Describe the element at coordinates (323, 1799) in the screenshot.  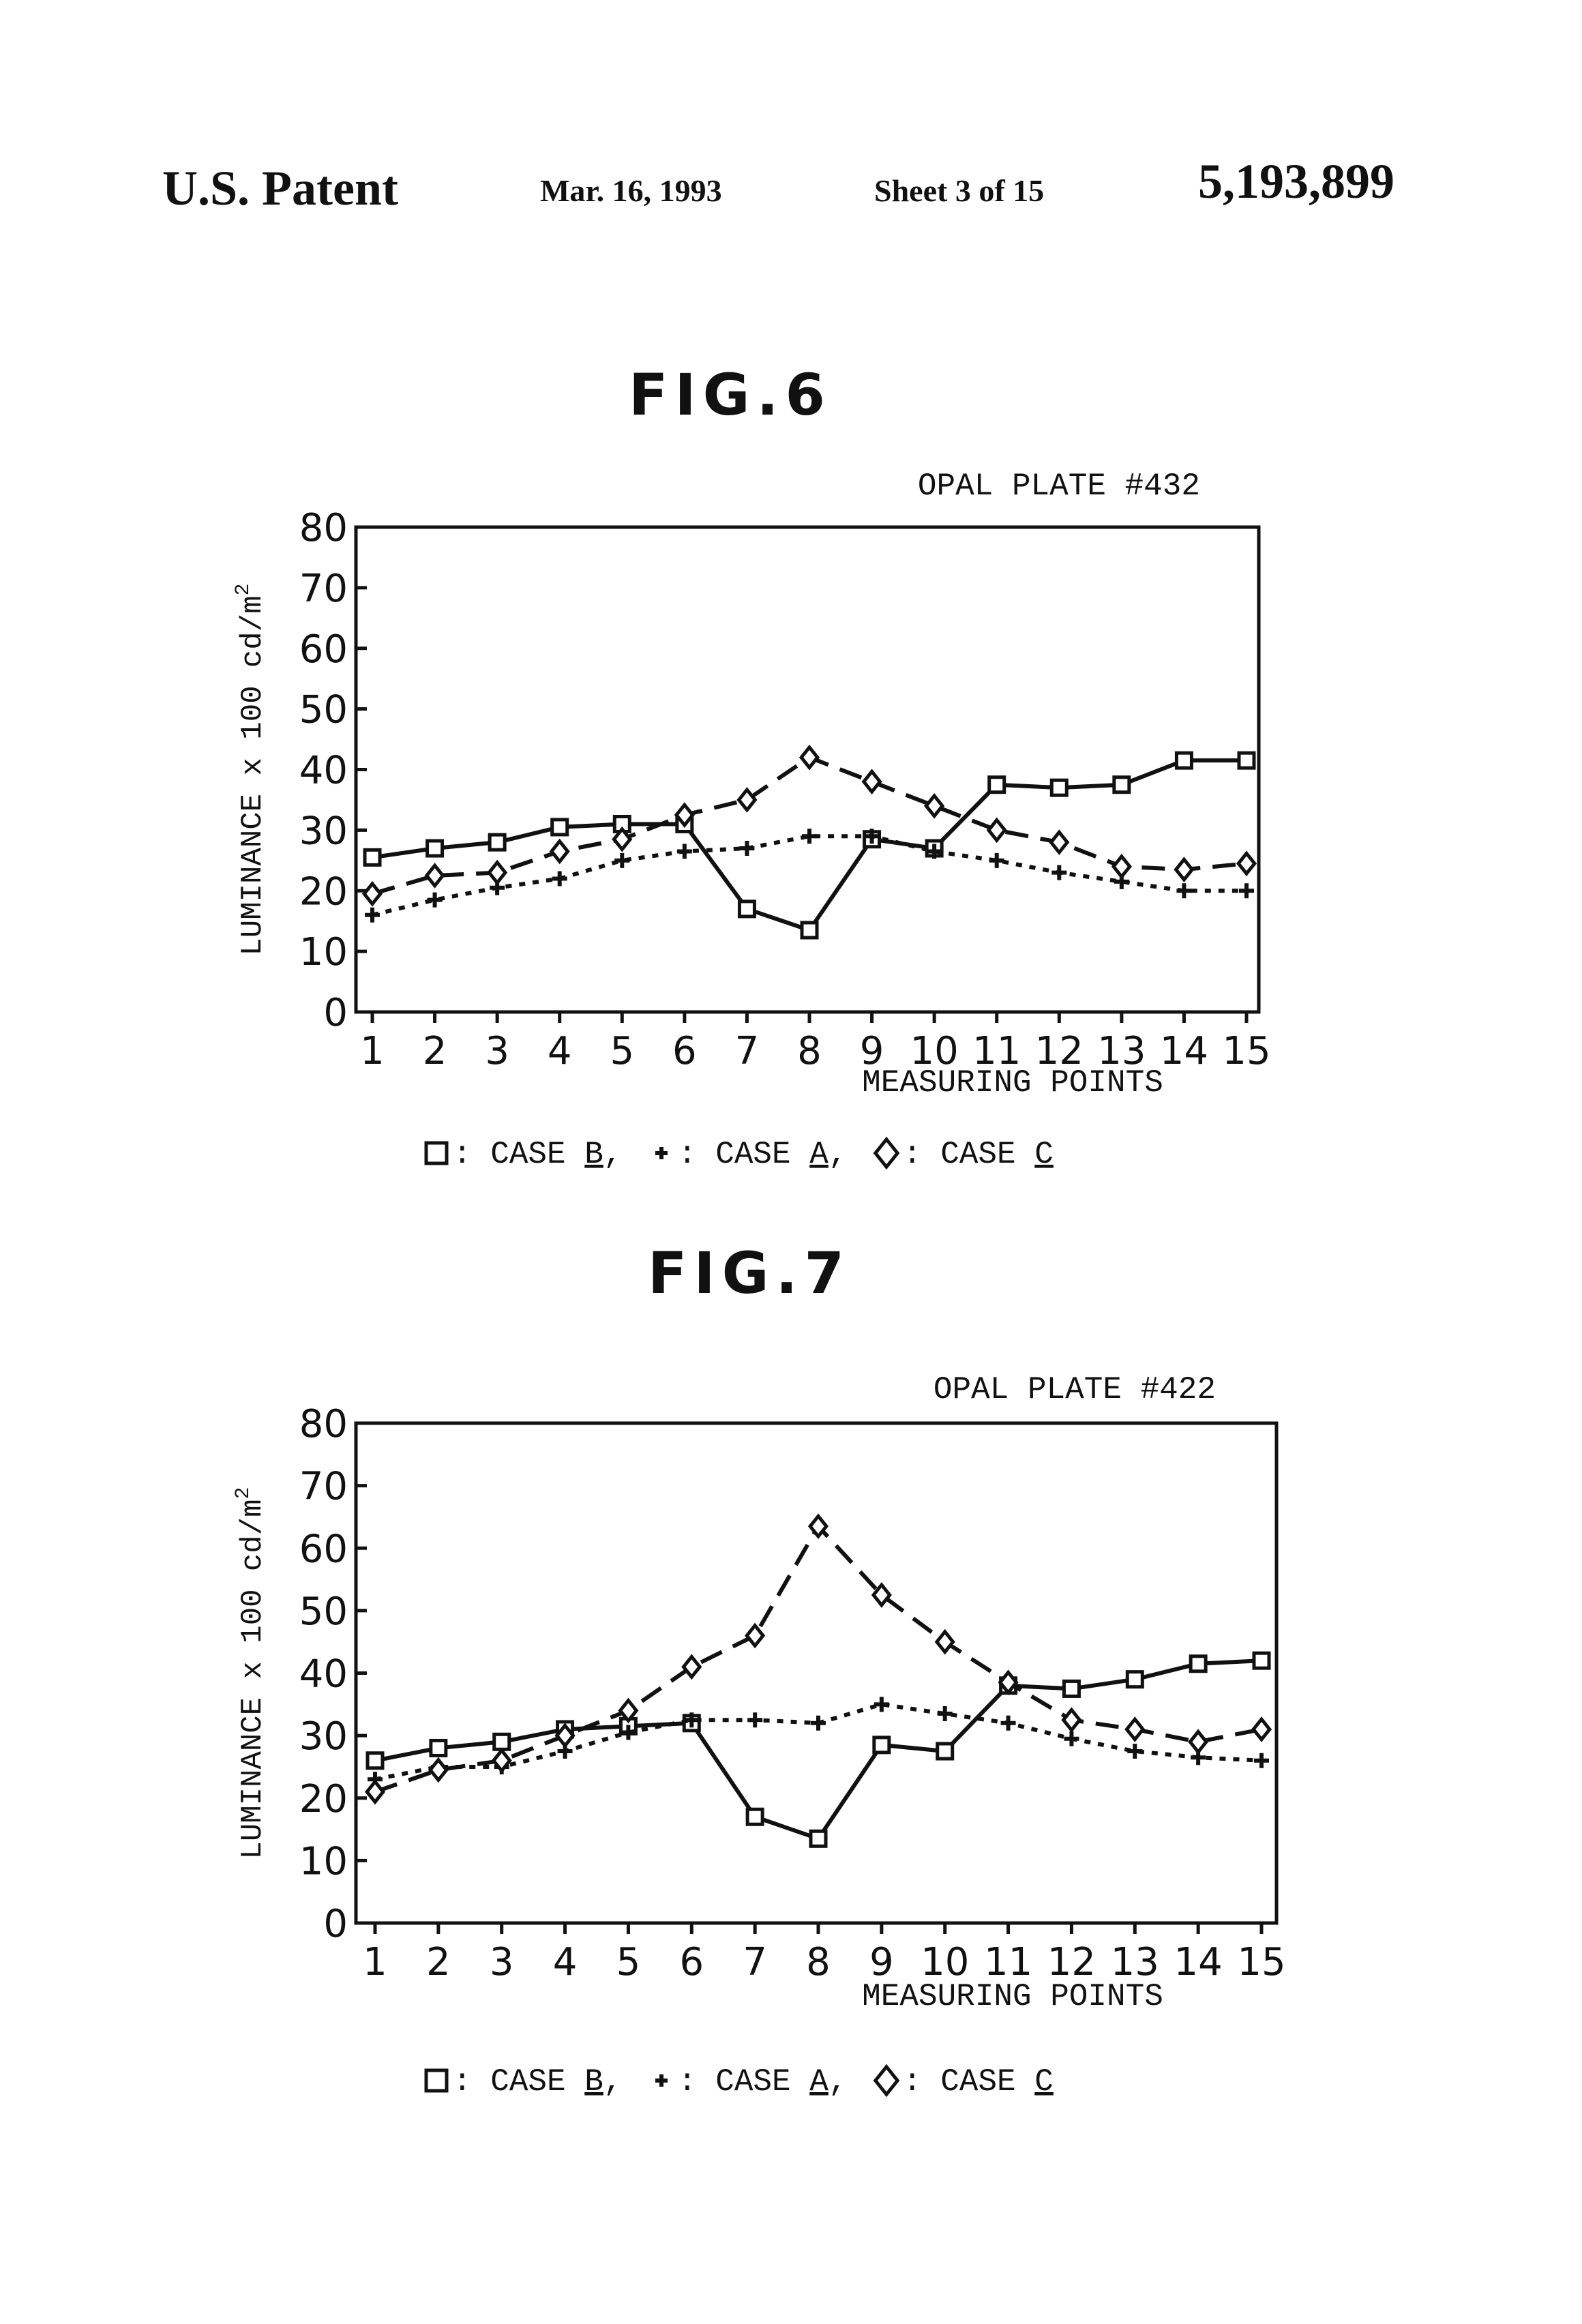
I see `fig7-ytick-label: 20` at that location.